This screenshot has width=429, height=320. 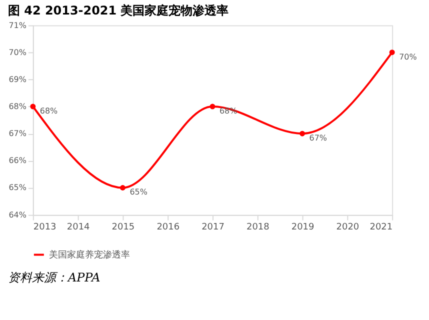 I want to click on y-tick-label: 70%, so click(x=17, y=52).